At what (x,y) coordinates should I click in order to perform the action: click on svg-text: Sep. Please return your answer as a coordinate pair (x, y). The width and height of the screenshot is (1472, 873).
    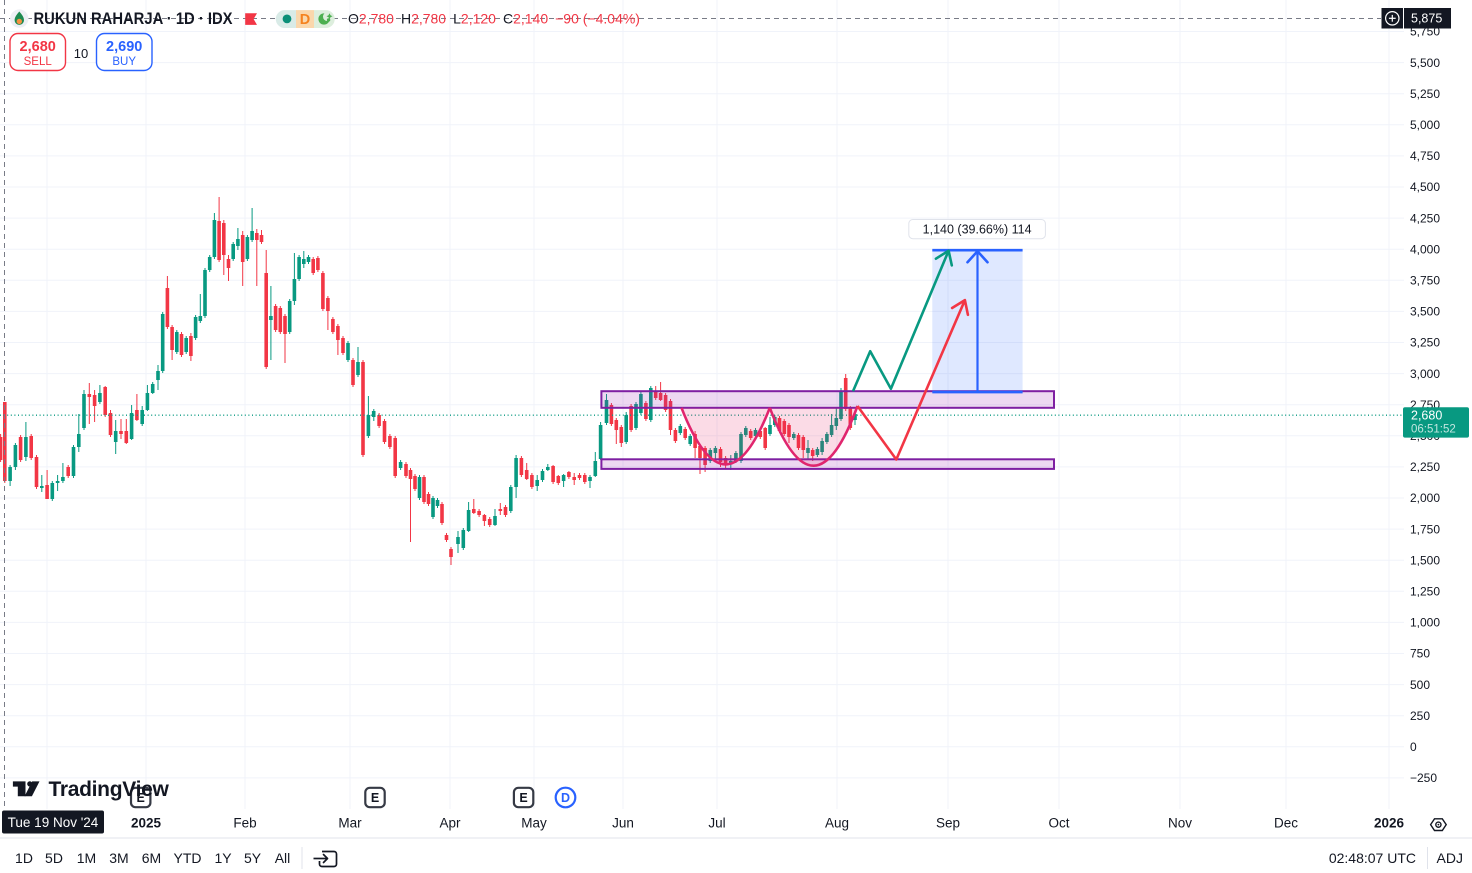
    Looking at the image, I should click on (948, 823).